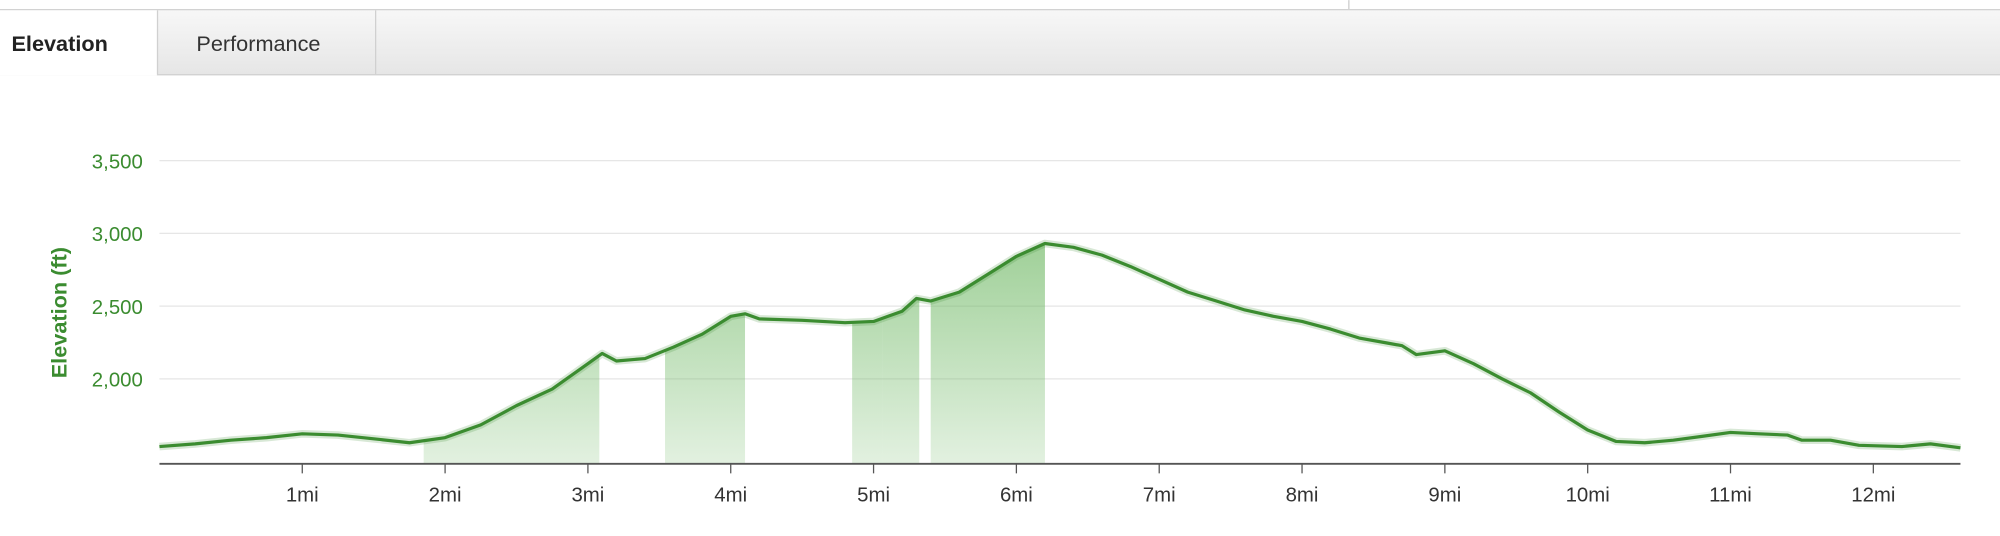  Describe the element at coordinates (730, 495) in the screenshot. I see `x-tick-label: 4mi` at that location.